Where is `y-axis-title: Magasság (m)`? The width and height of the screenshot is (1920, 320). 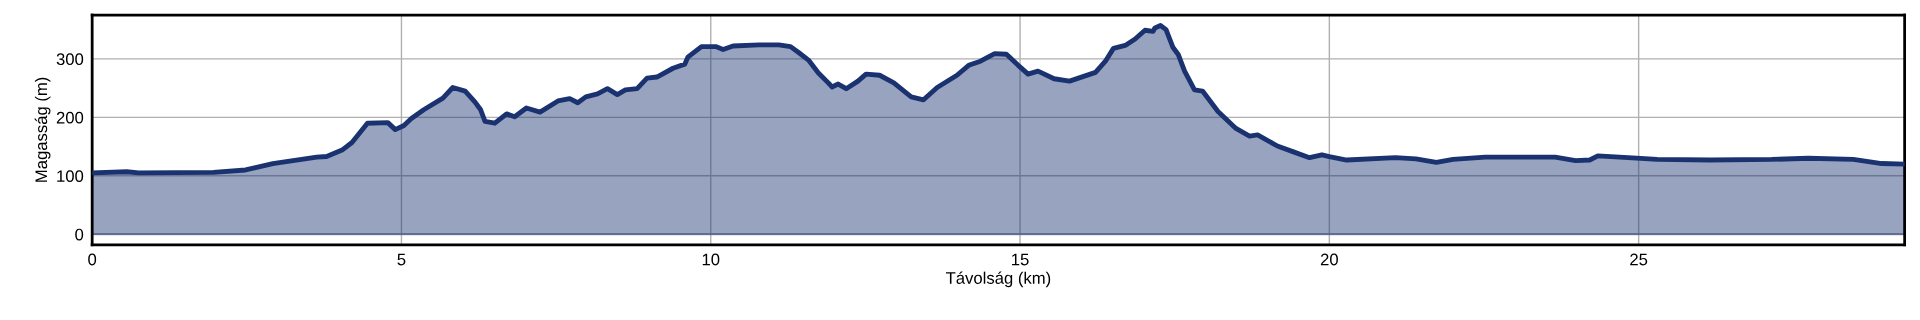
y-axis-title: Magasság (m) is located at coordinates (42, 129).